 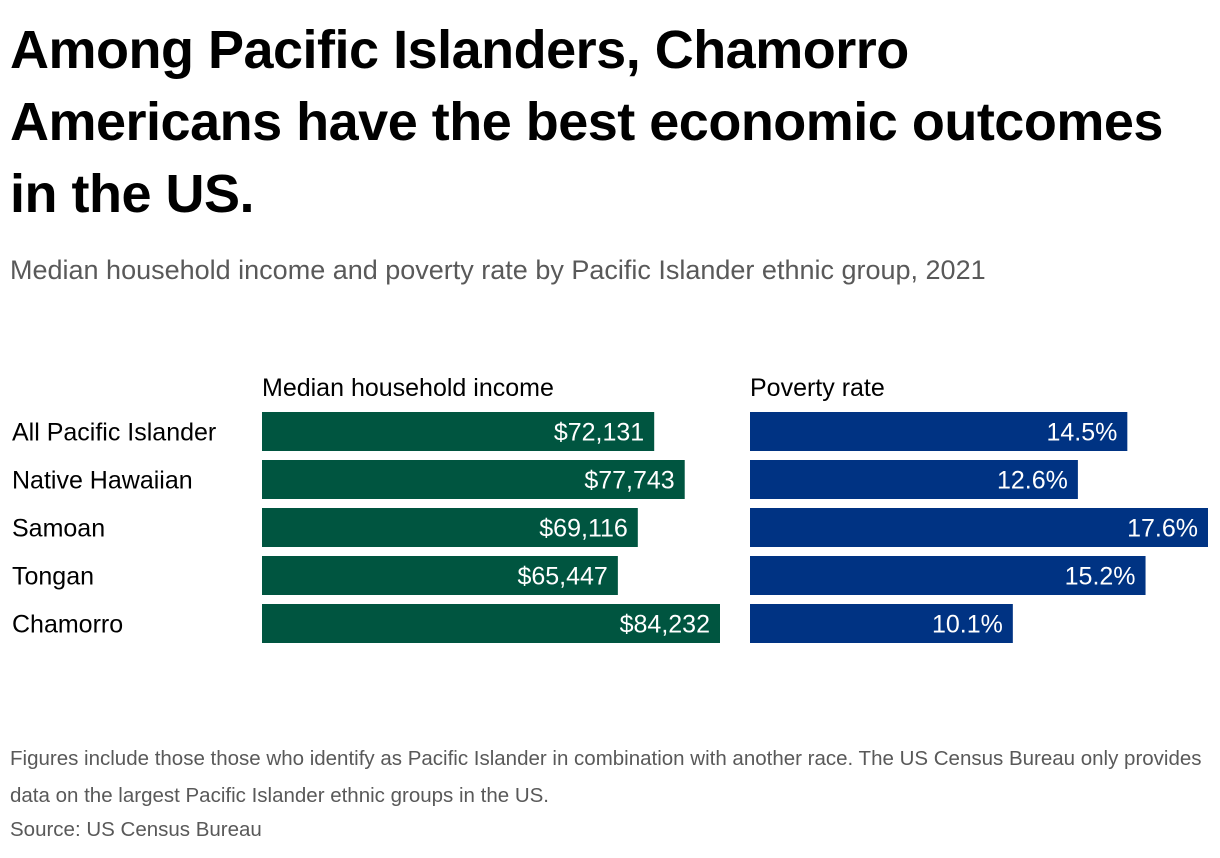 What do you see at coordinates (583, 529) in the screenshot?
I see `data-label-income: $69,116` at bounding box center [583, 529].